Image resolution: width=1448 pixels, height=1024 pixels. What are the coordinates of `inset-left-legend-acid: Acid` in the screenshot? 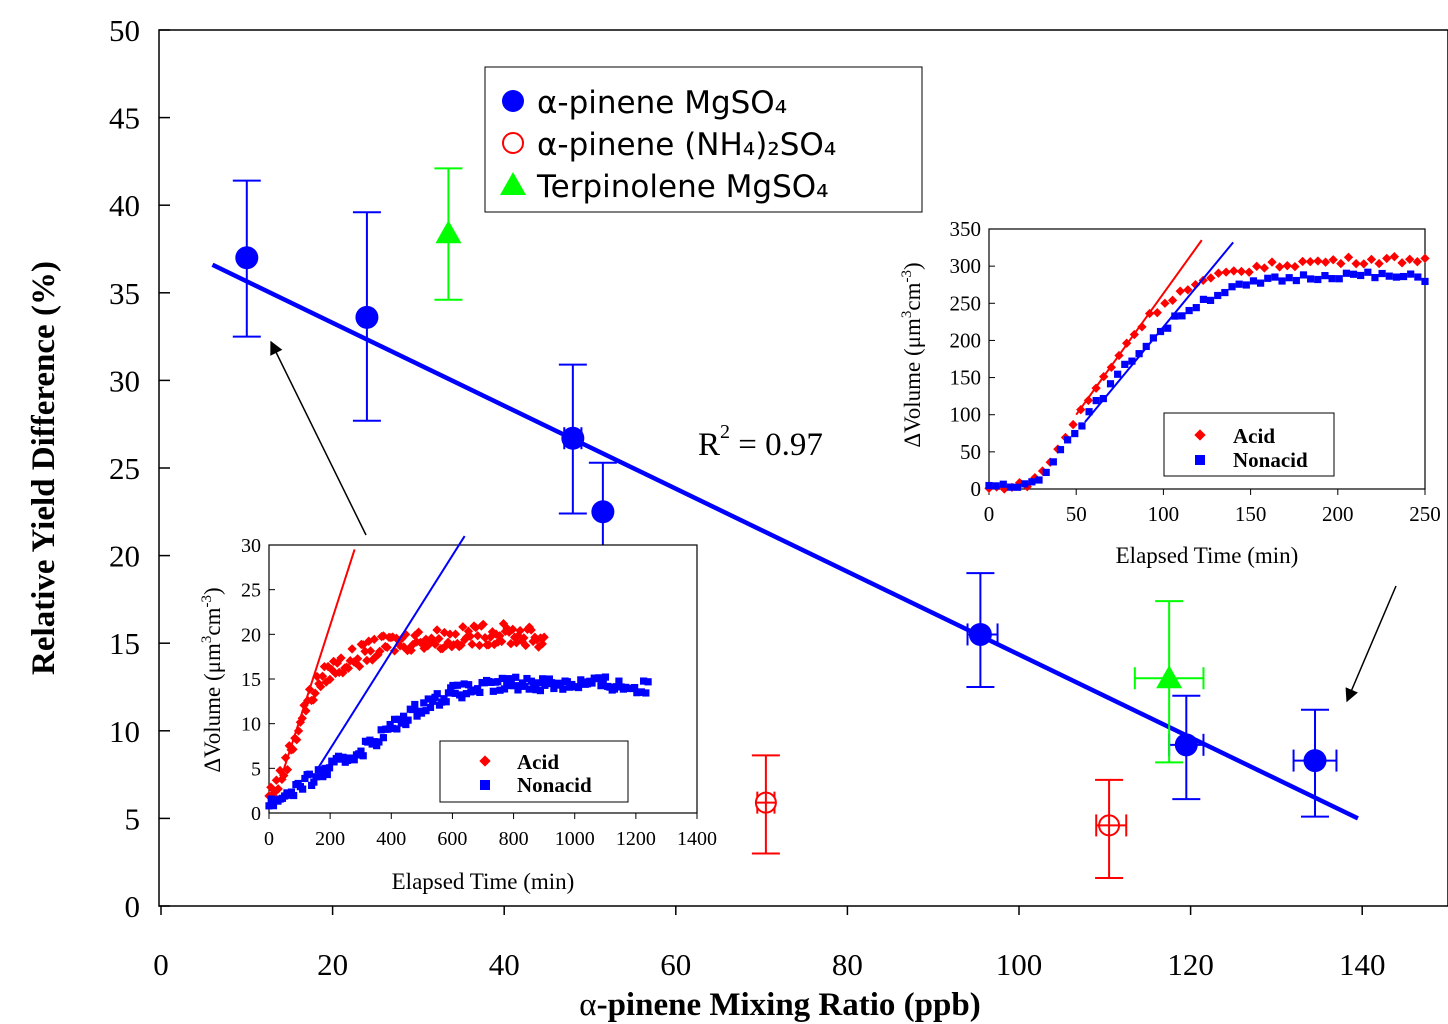 It's located at (538, 762).